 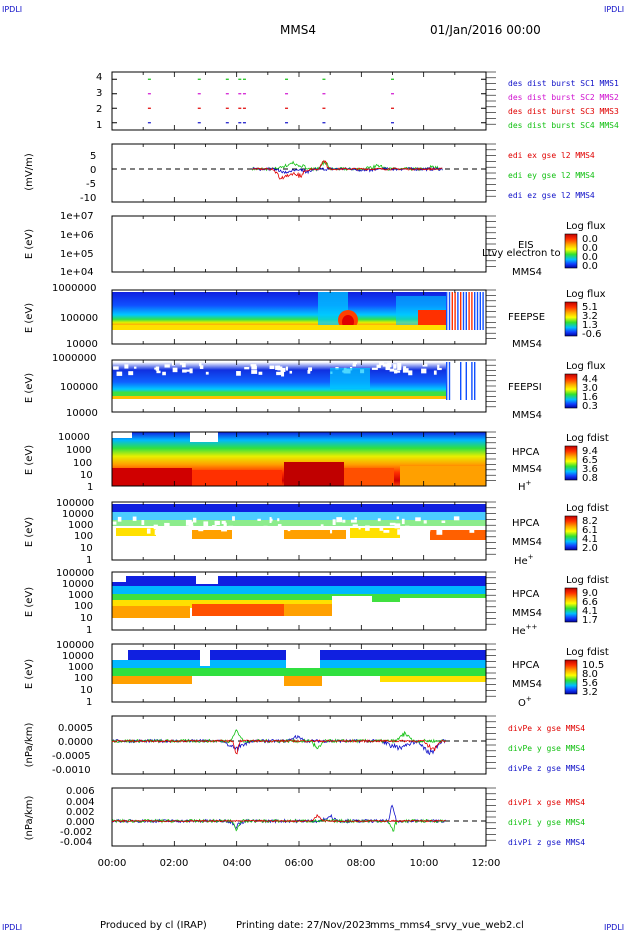 What do you see at coordinates (590, 620) in the screenshot?
I see `colorbar-tick-label: 1.7` at bounding box center [590, 620].